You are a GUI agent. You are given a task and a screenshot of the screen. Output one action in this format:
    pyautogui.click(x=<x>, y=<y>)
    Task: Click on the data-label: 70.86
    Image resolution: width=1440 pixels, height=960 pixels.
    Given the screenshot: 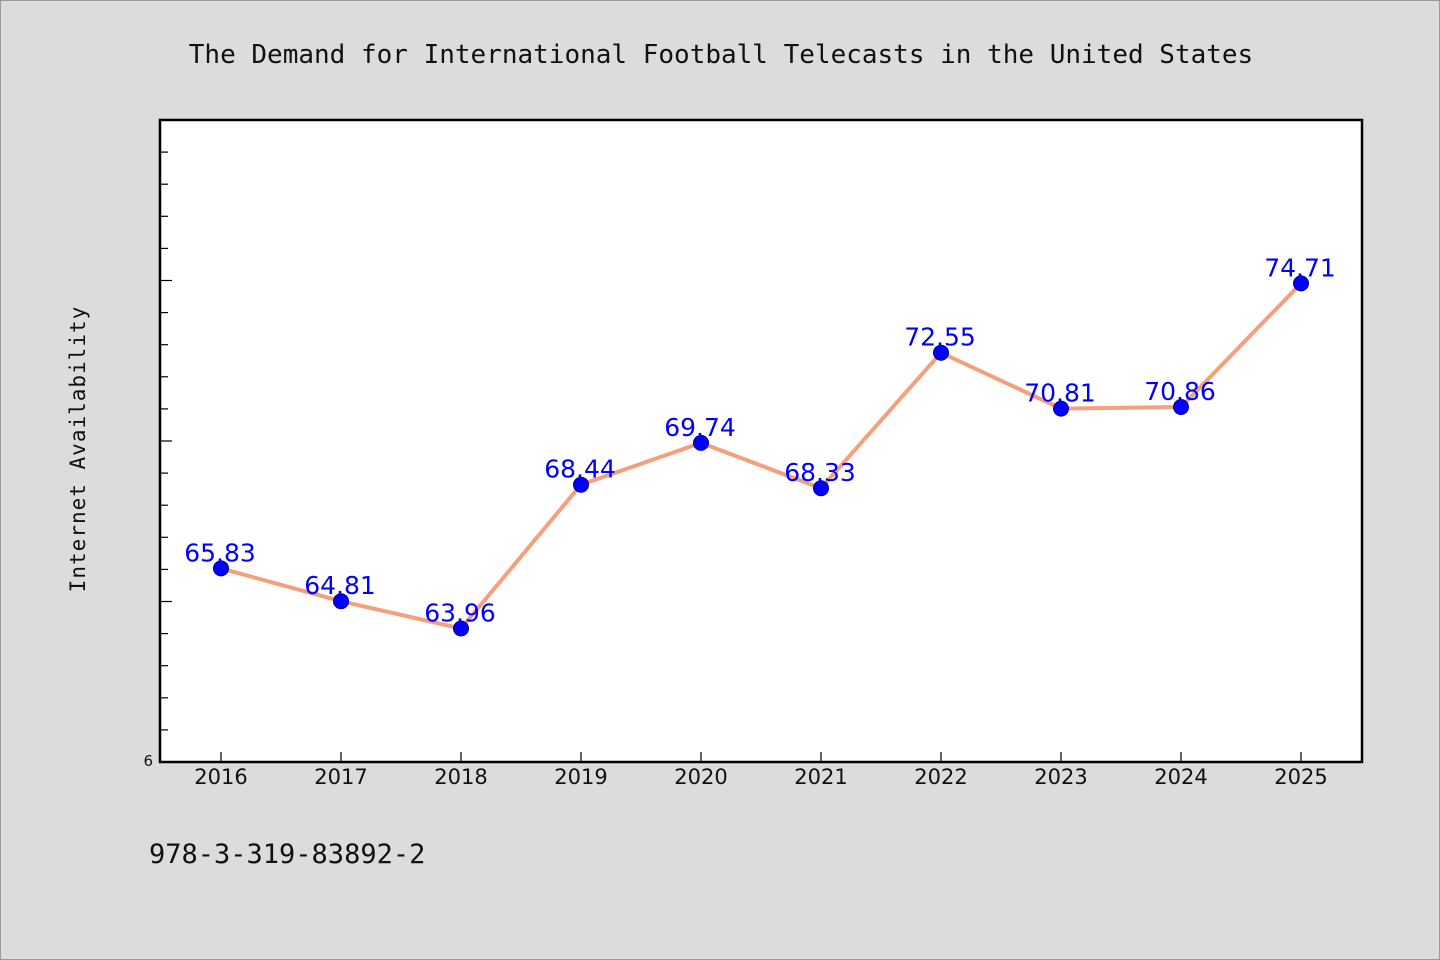 What is the action you would take?
    pyautogui.click(x=1180, y=391)
    